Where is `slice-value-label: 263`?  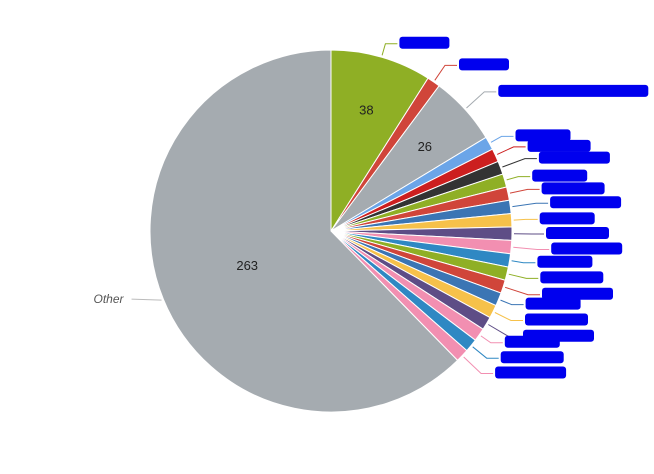
slice-value-label: 263 is located at coordinates (247, 265).